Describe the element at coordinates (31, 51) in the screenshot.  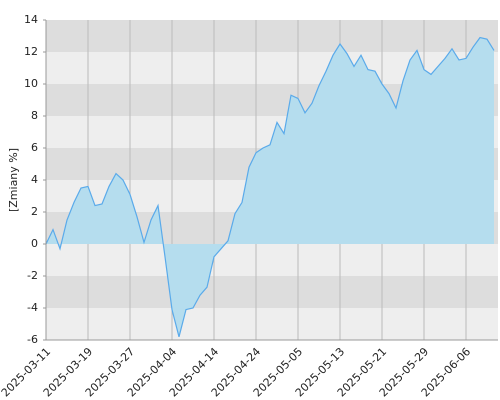
I see `y-tick-label: 12` at that location.